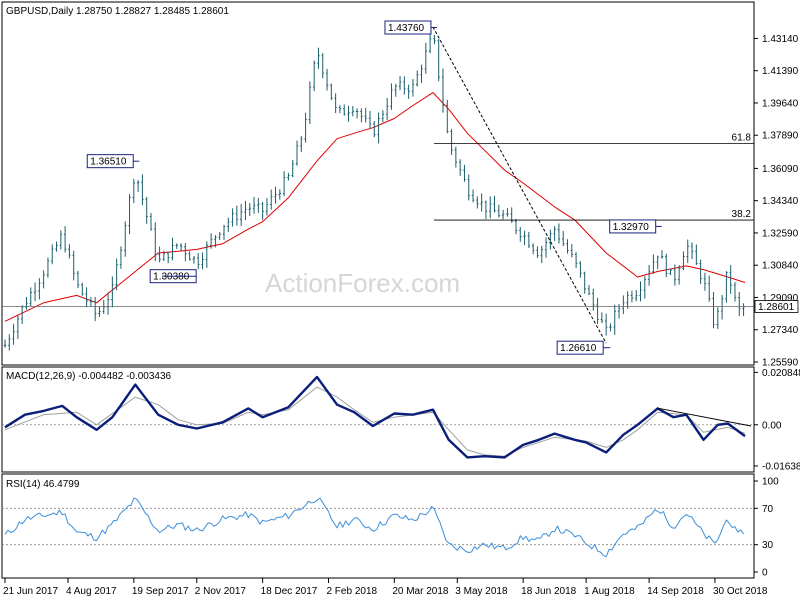  I want to click on rsi-tick-label: 100, so click(770, 482).